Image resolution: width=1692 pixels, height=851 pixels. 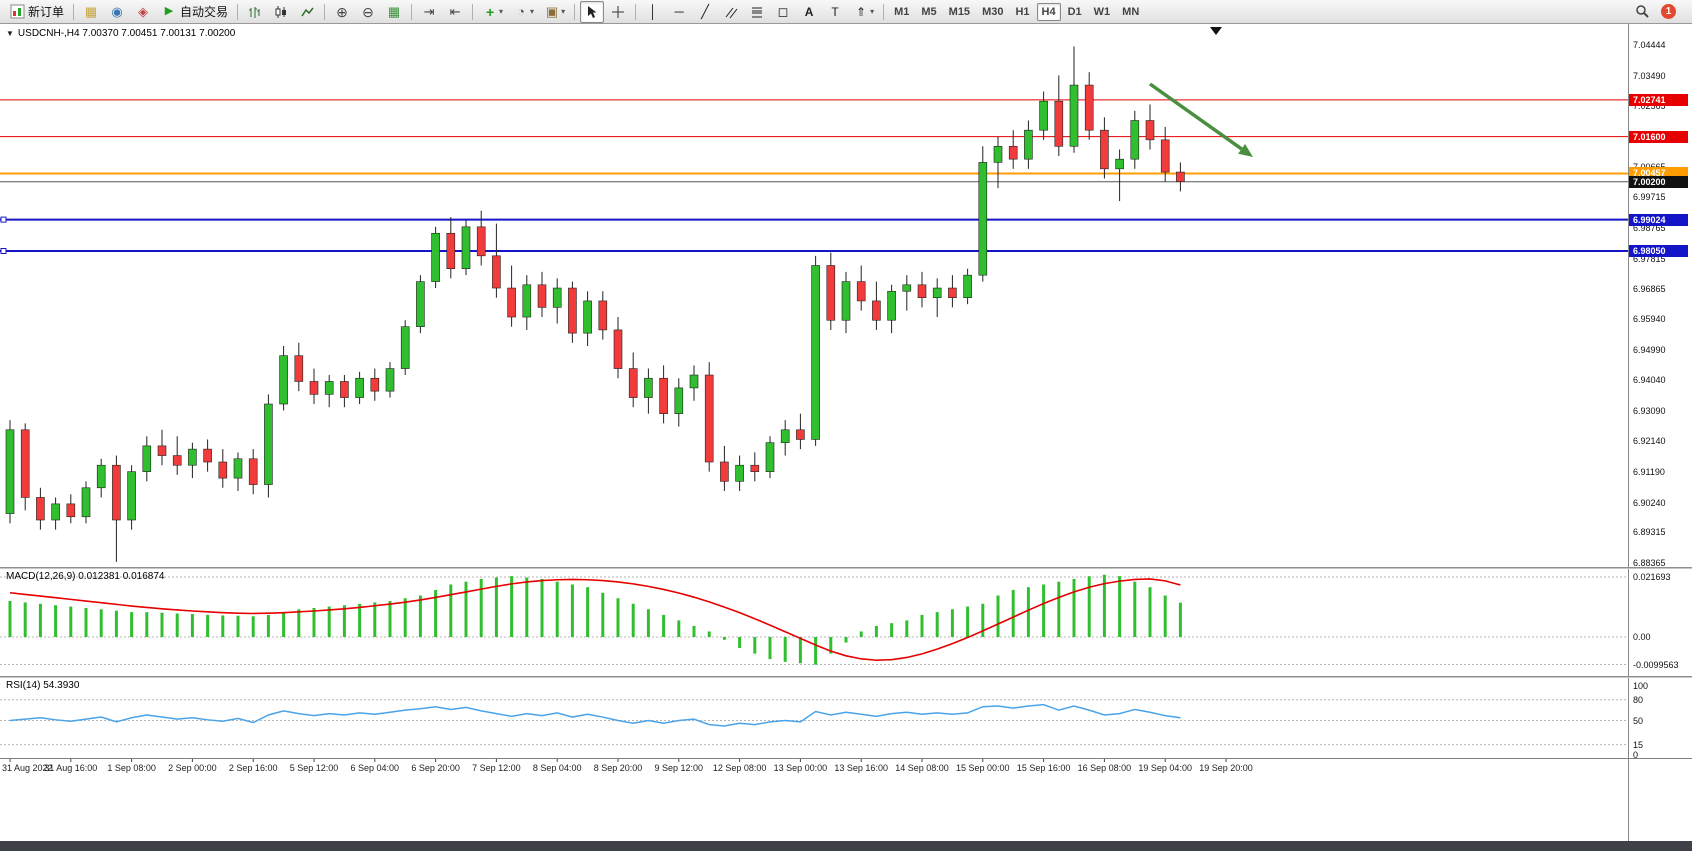 I want to click on fibonacci-icon, so click(x=757, y=12).